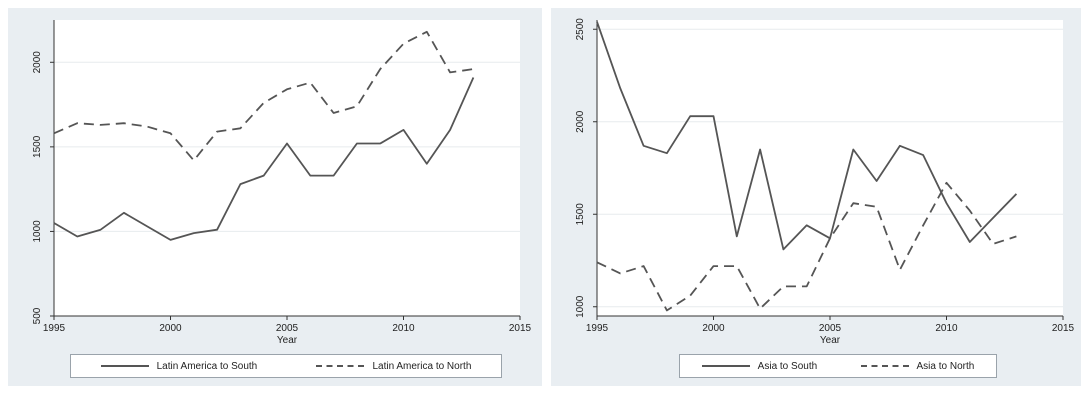 Image resolution: width=1083 pixels, height=394 pixels. Describe the element at coordinates (945, 366) in the screenshot. I see `legend-label: Asia to North` at that location.